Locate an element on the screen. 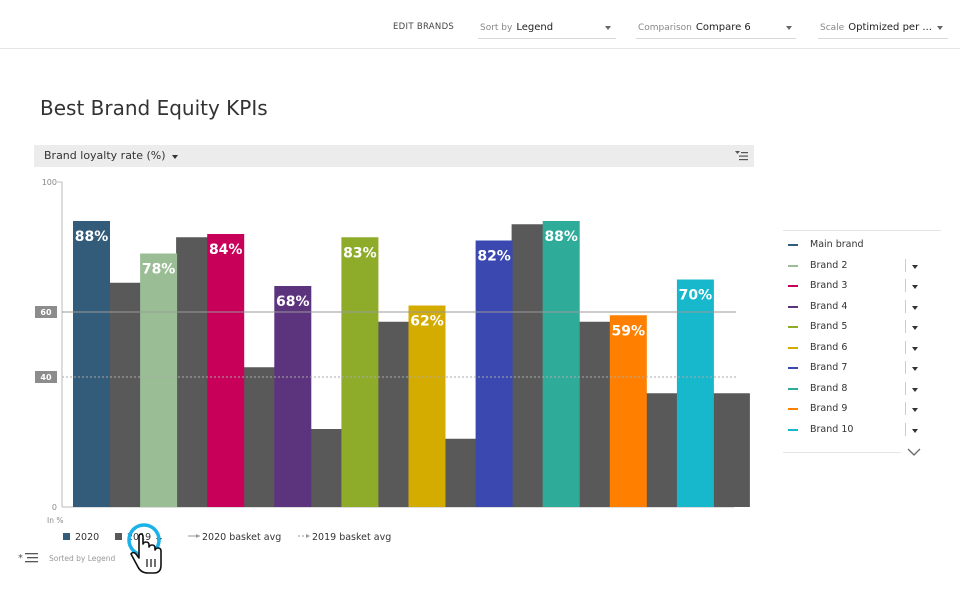  filter-menu-icon is located at coordinates (741, 156).